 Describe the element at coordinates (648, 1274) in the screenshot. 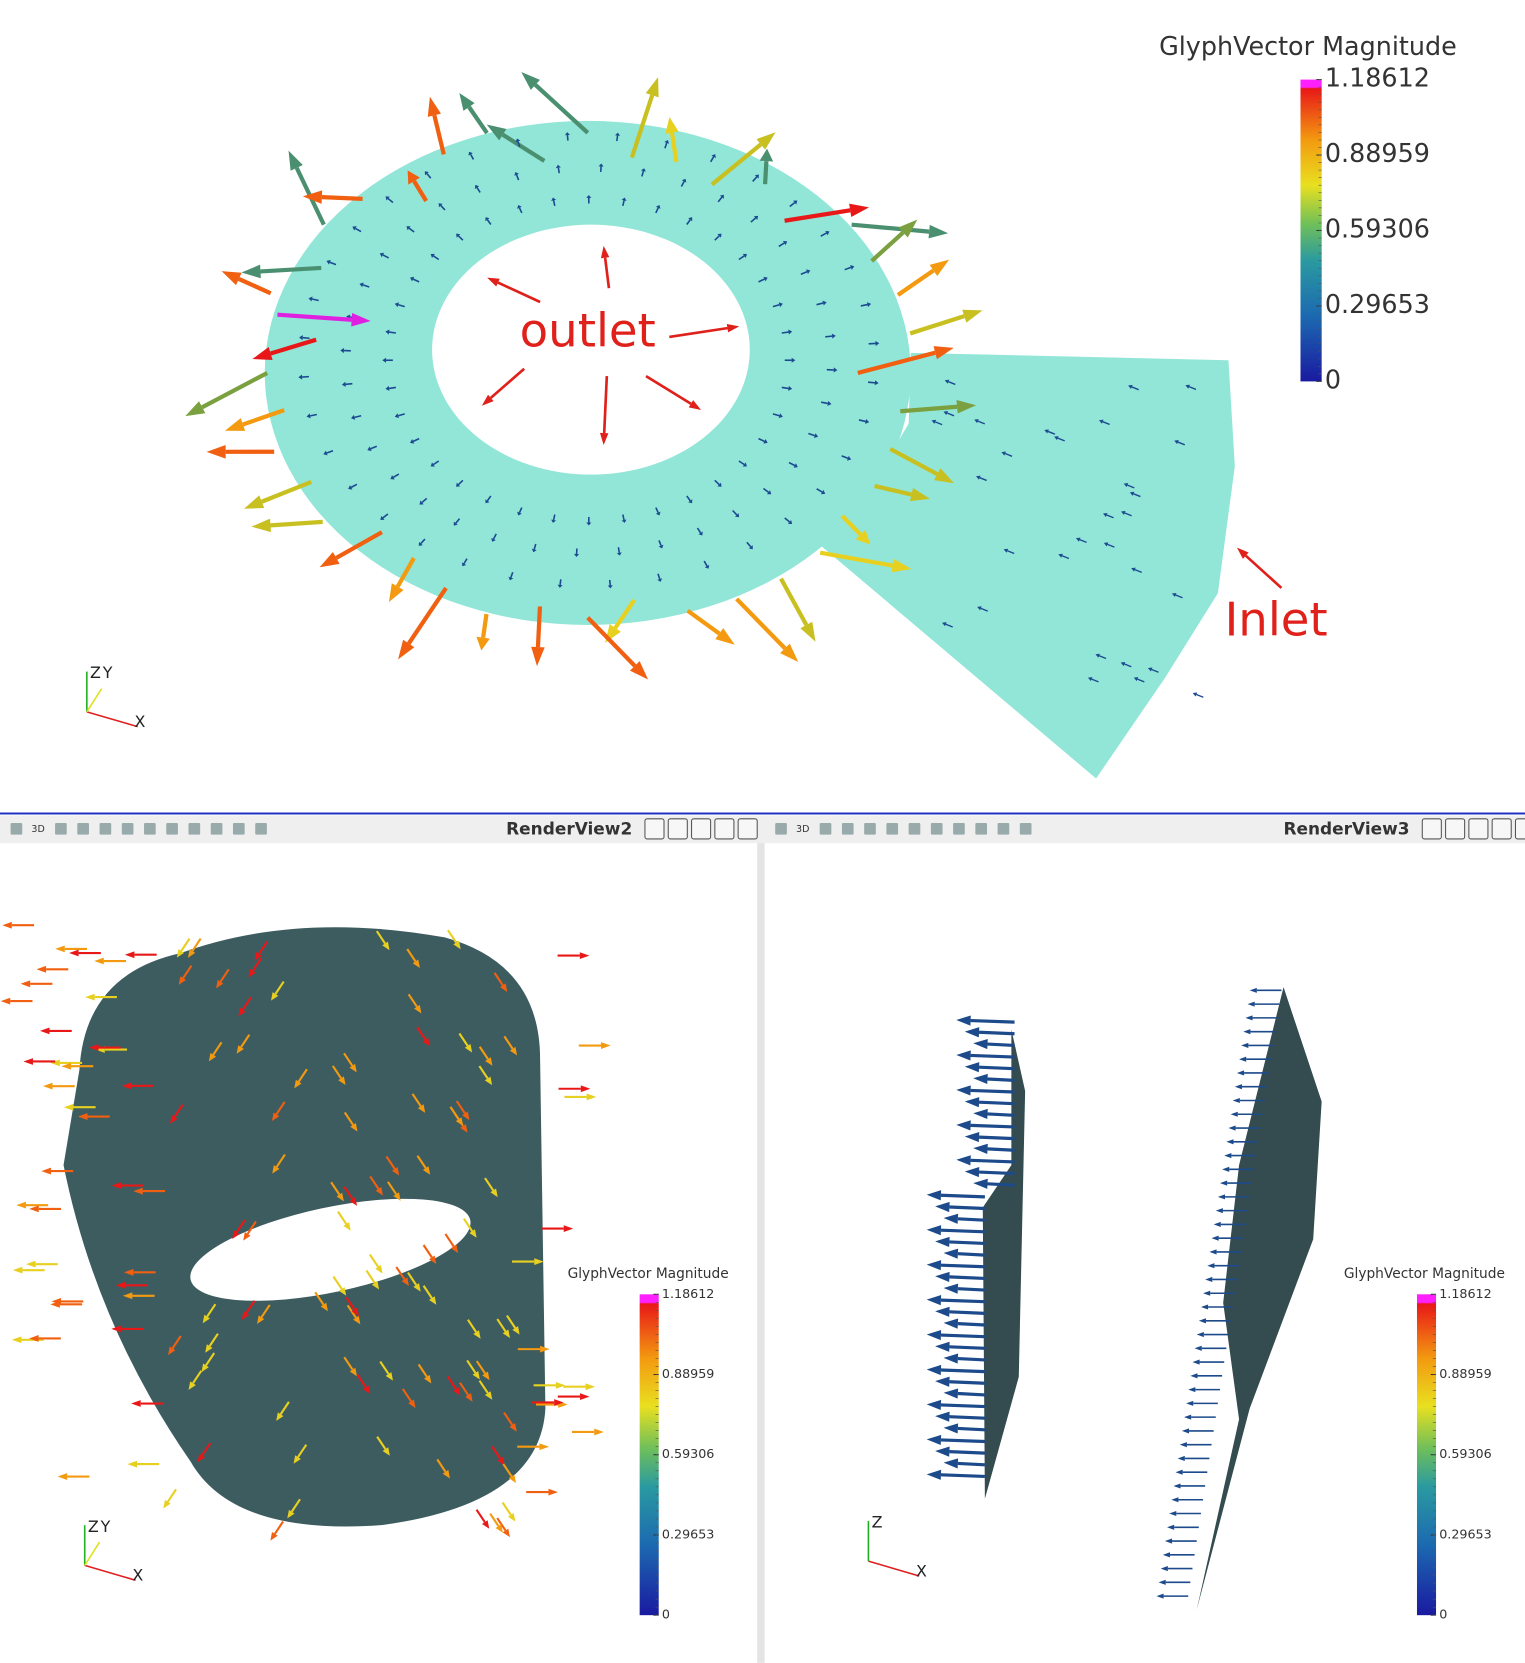

I see `colorbar-title: GlyphVector Magnitude` at that location.